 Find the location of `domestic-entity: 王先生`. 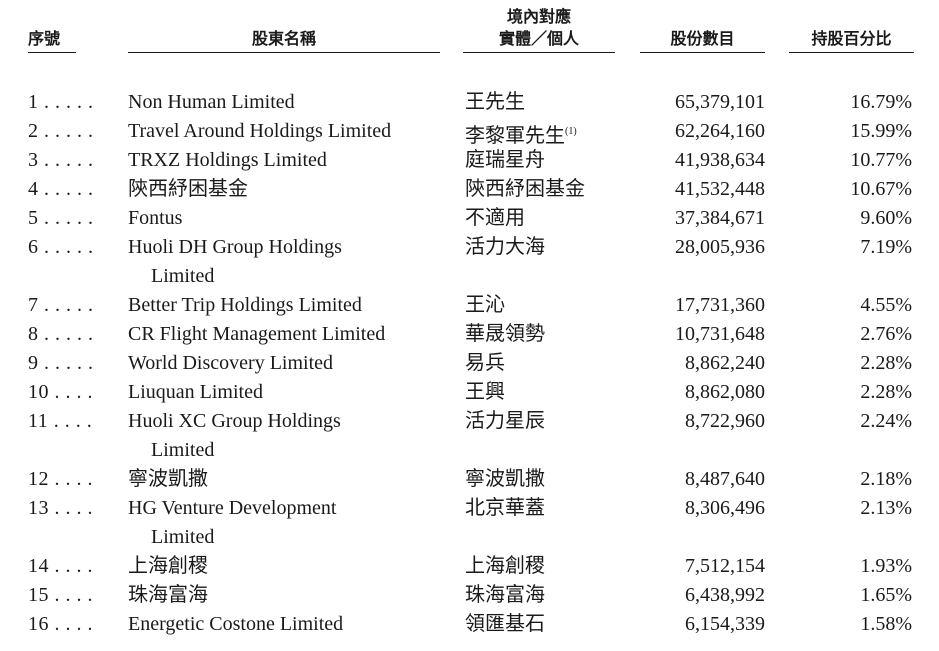

domestic-entity: 王先生 is located at coordinates (495, 102).